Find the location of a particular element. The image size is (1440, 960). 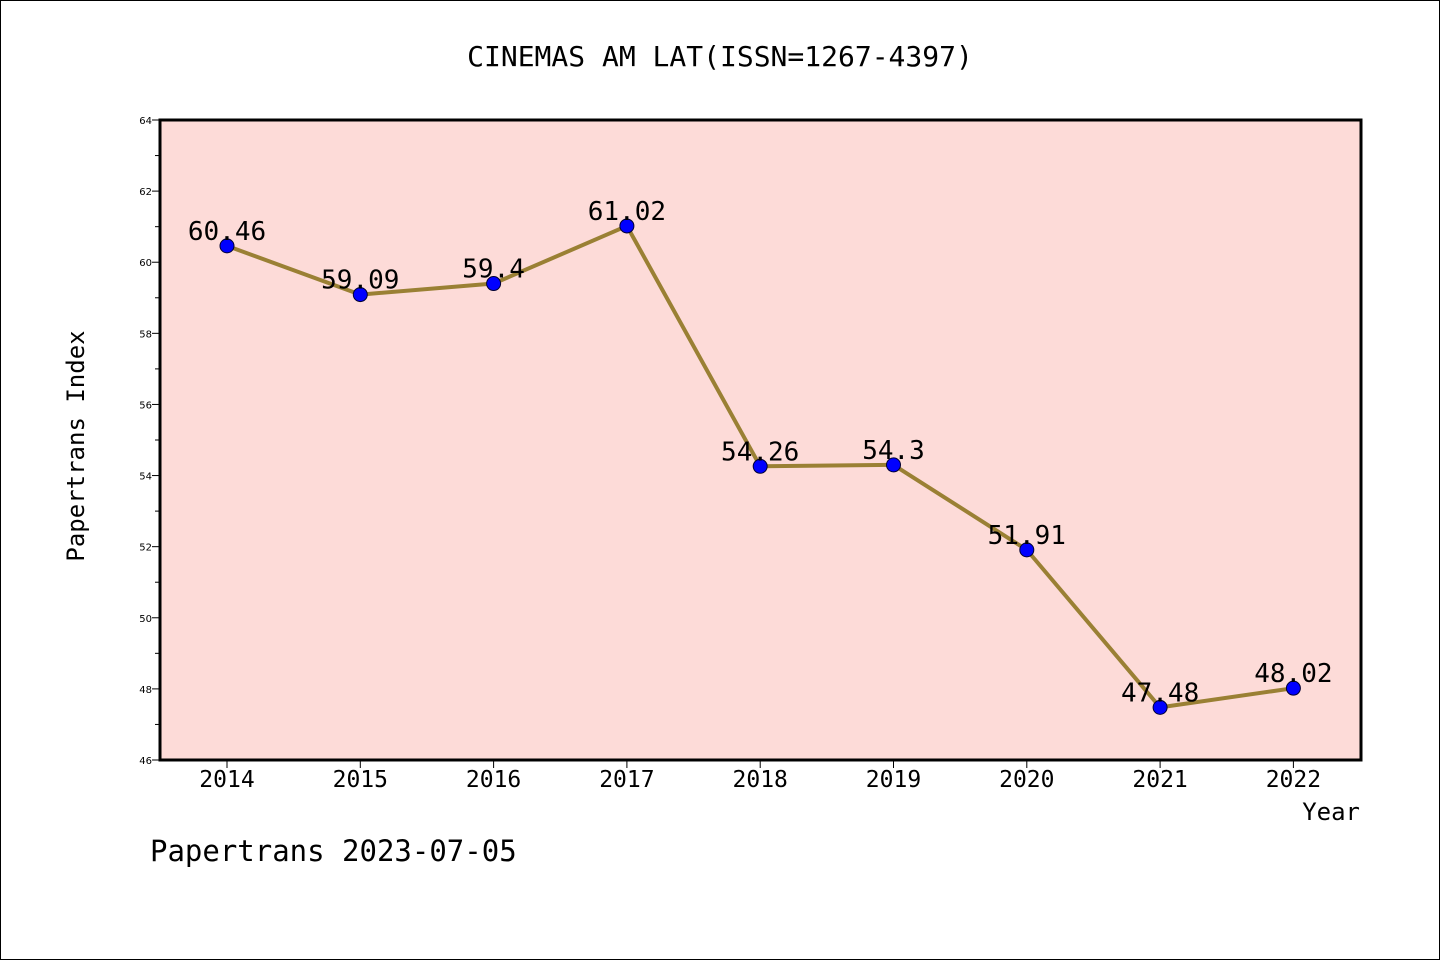

y-tick-label: 62 is located at coordinates (145, 192).